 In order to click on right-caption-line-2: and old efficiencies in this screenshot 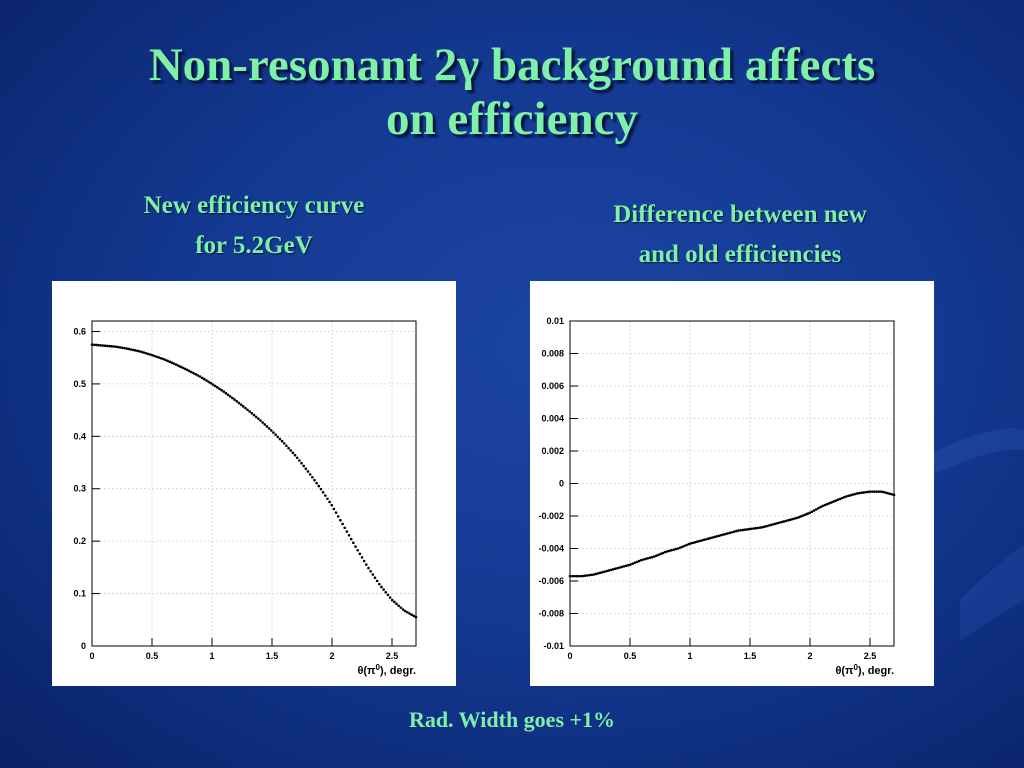, I will do `click(740, 254)`.